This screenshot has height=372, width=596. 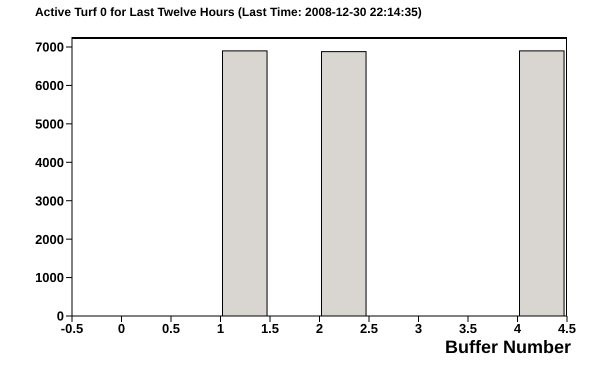 What do you see at coordinates (320, 328) in the screenshot?
I see `x-tick-label: 2` at bounding box center [320, 328].